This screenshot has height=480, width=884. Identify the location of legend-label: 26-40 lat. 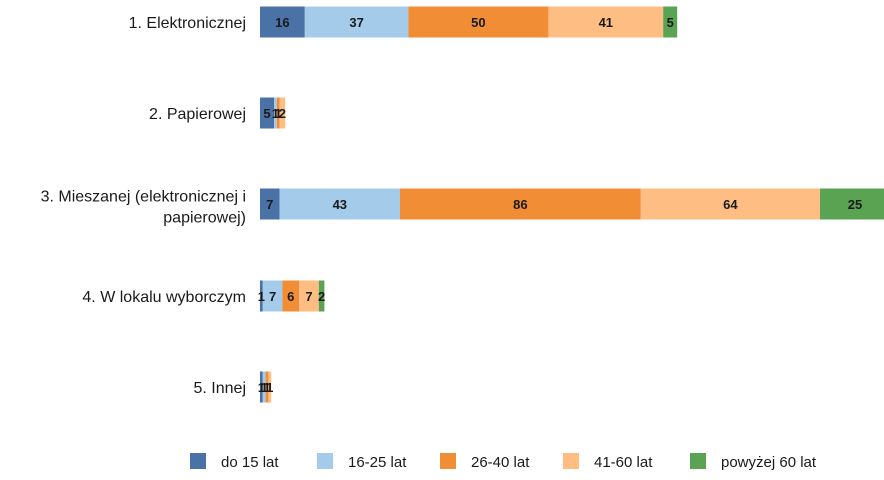
(500, 462).